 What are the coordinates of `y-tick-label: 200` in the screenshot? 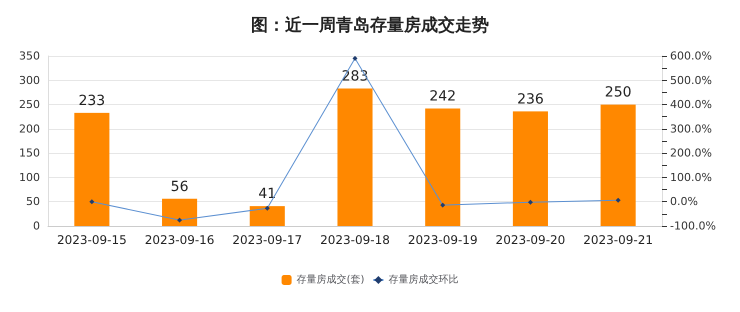 It's located at (29, 129).